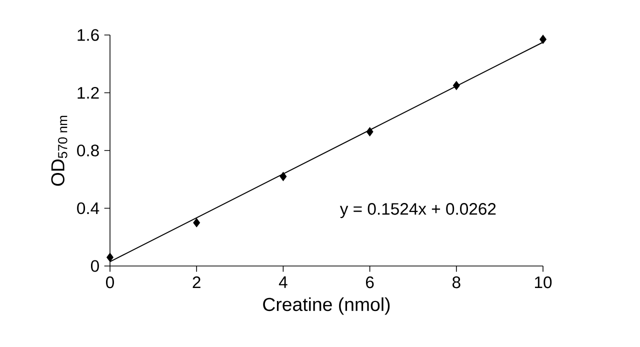 The height and width of the screenshot is (347, 640). What do you see at coordinates (88, 92) in the screenshot?
I see `y-tick-label: 1.2` at bounding box center [88, 92].